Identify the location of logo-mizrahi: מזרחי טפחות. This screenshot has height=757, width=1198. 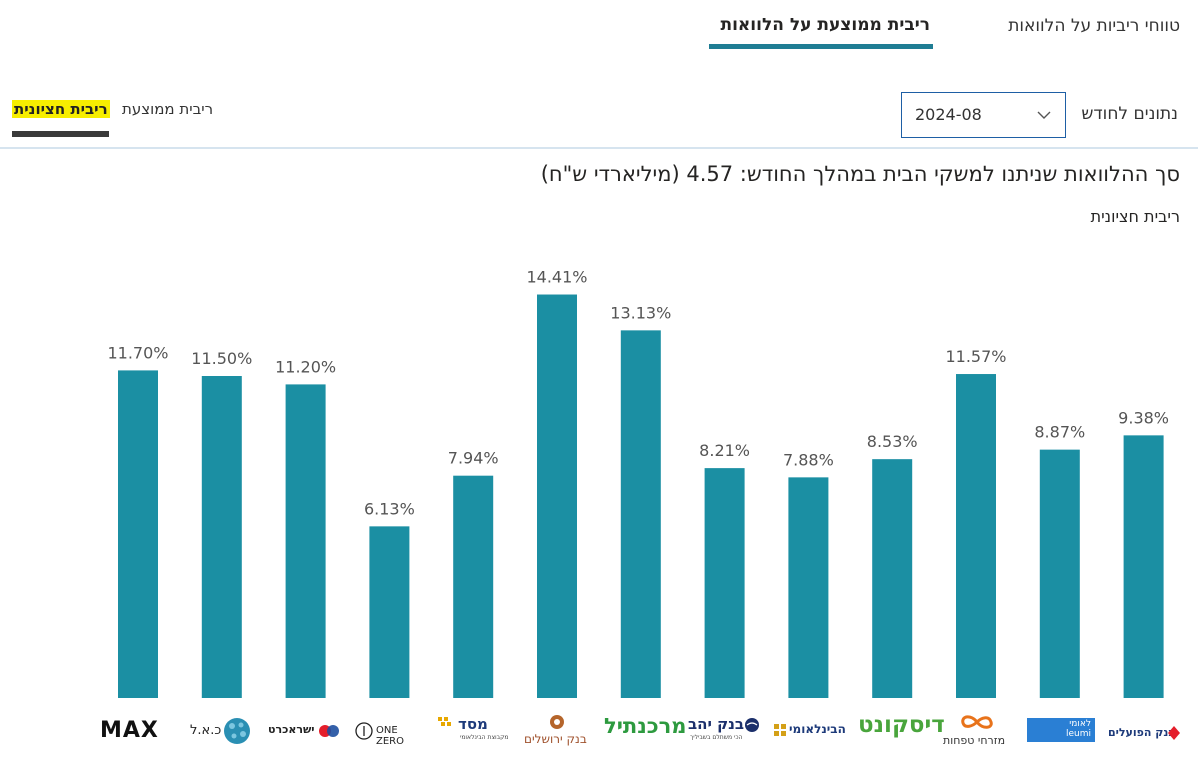
(977, 731).